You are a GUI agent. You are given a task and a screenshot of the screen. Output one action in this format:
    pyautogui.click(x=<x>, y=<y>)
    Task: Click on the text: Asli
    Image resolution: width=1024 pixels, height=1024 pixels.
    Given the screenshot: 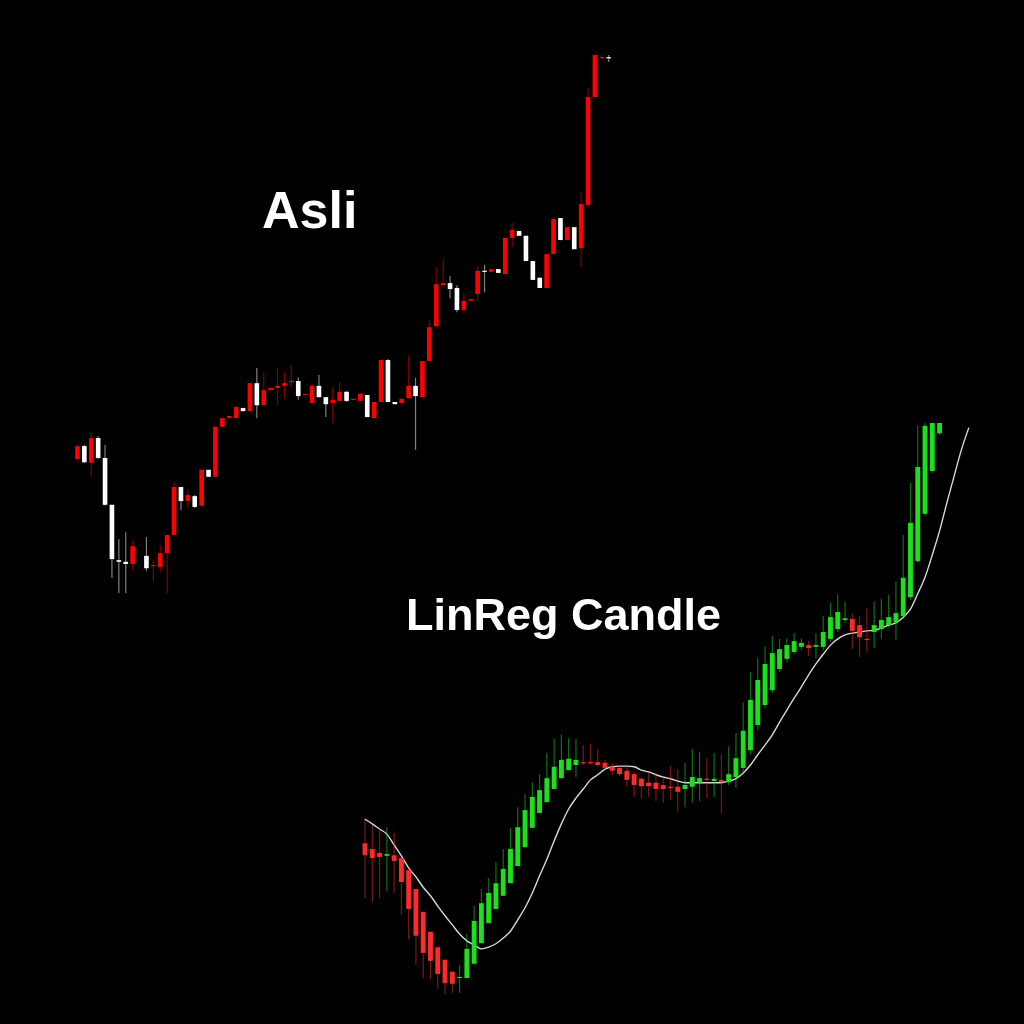 What is the action you would take?
    pyautogui.click(x=310, y=210)
    